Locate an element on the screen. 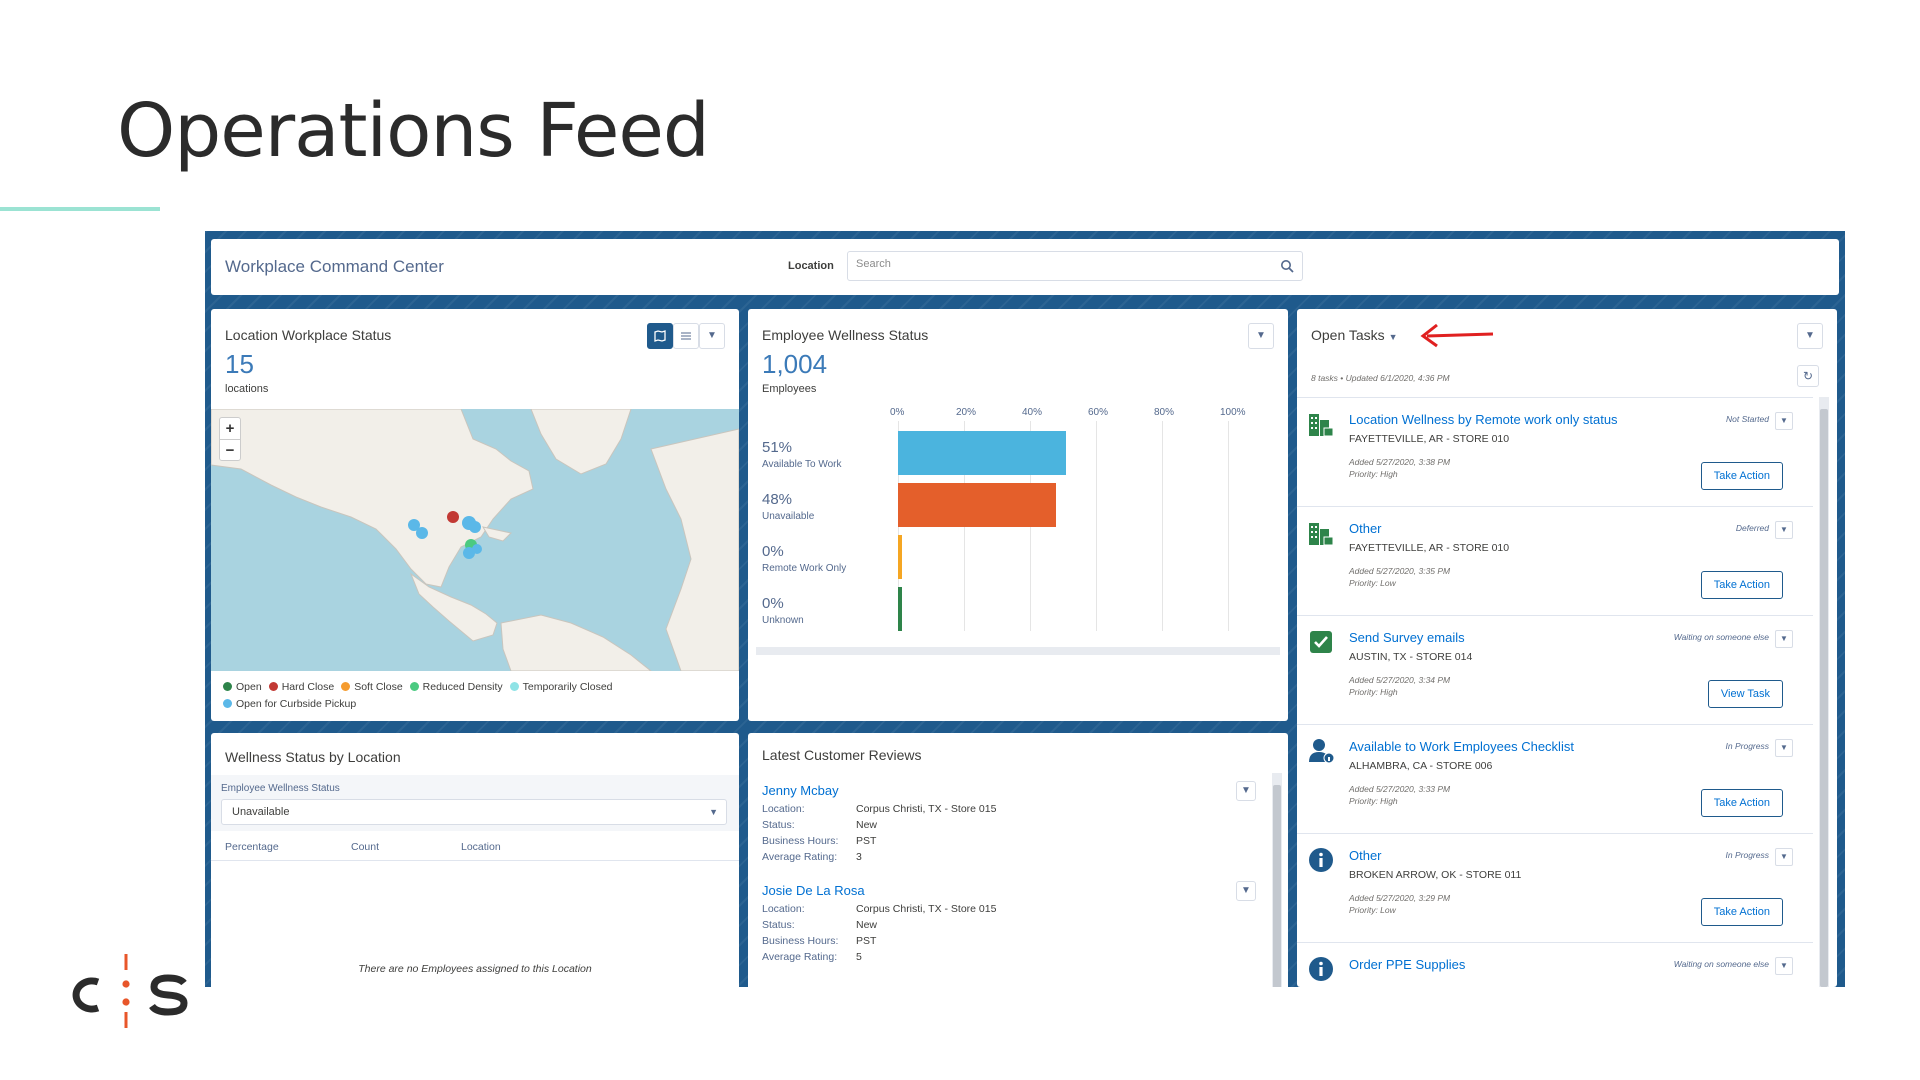  employee-count-label: Employees is located at coordinates (789, 389).